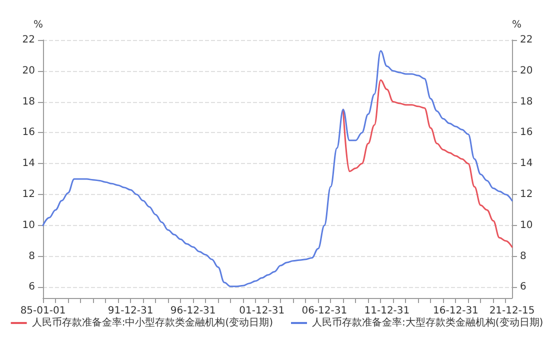 The image size is (554, 357). What do you see at coordinates (28, 132) in the screenshot?
I see `y-tick-label: 16` at bounding box center [28, 132].